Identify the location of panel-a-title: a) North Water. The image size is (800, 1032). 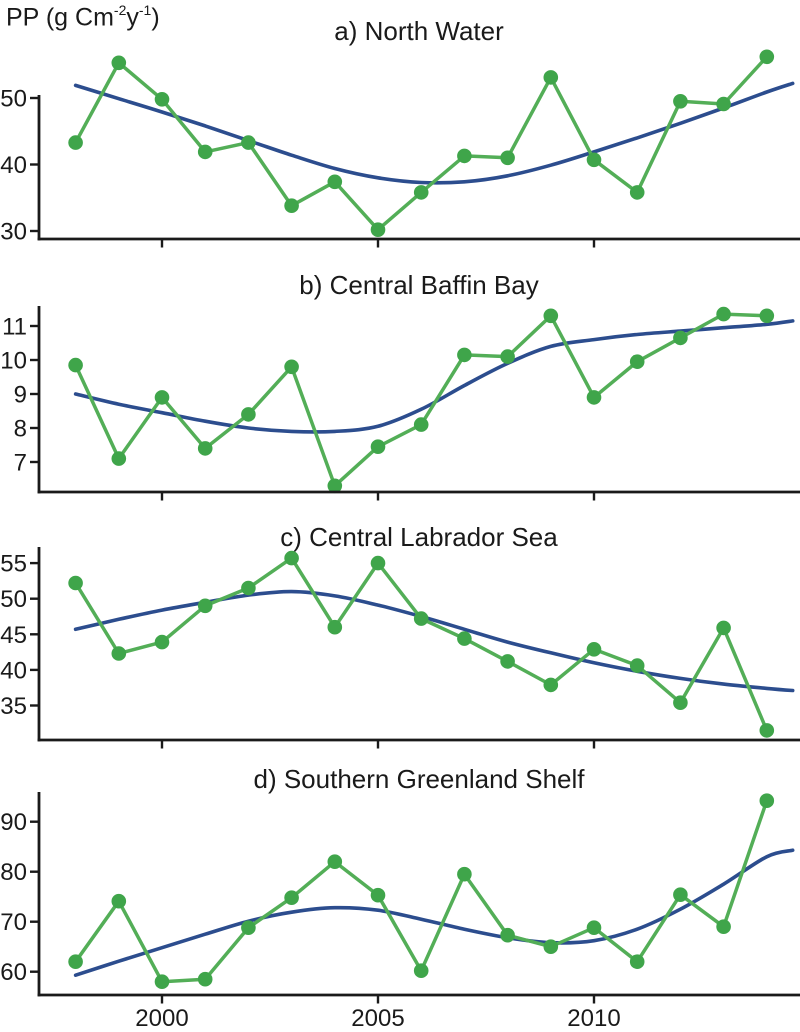
(419, 31).